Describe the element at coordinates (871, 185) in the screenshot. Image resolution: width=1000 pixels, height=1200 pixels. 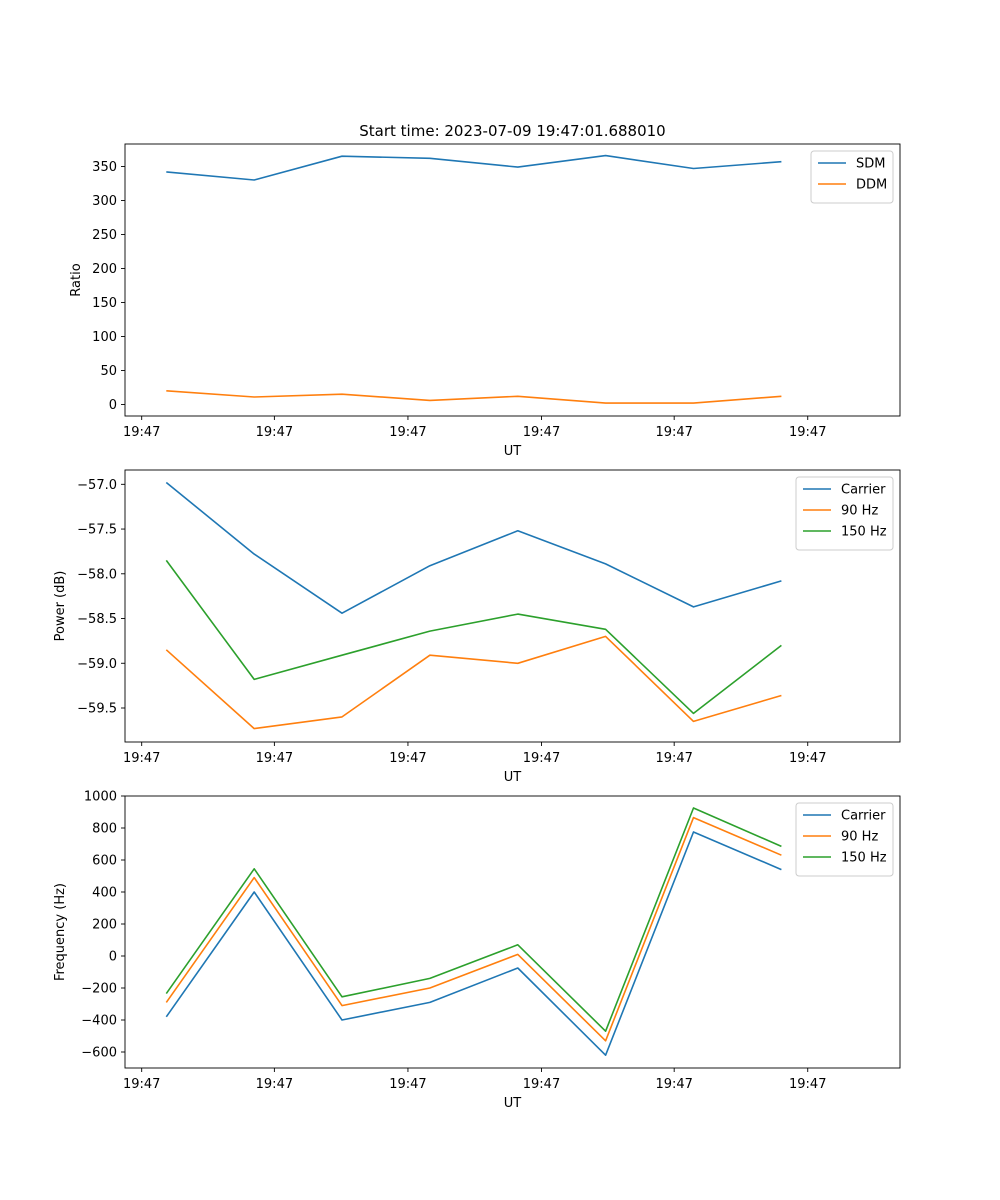
I see `legend-label: DDM` at that location.